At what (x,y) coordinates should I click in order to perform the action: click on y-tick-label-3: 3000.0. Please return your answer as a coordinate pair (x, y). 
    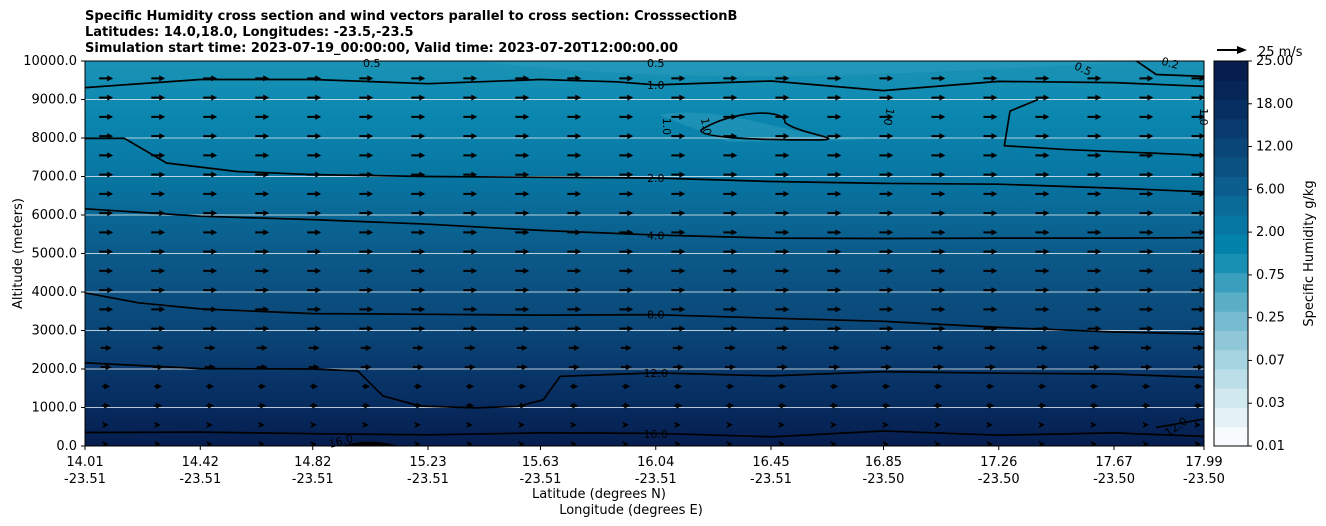
    Looking at the image, I should click on (55, 331).